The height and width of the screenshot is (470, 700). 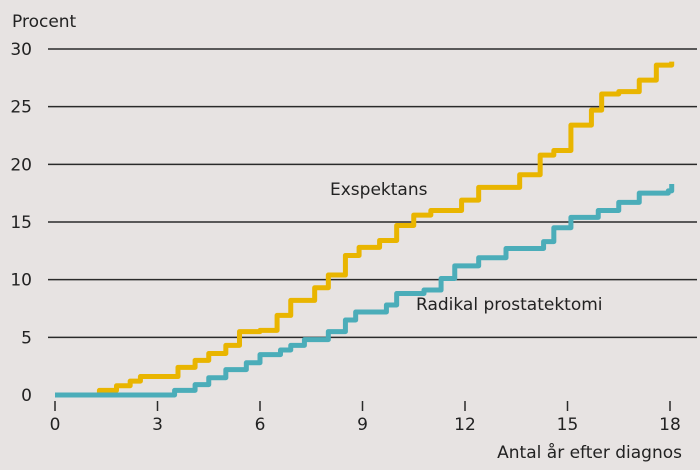 I want to click on x-tick-label: 18, so click(x=670, y=425).